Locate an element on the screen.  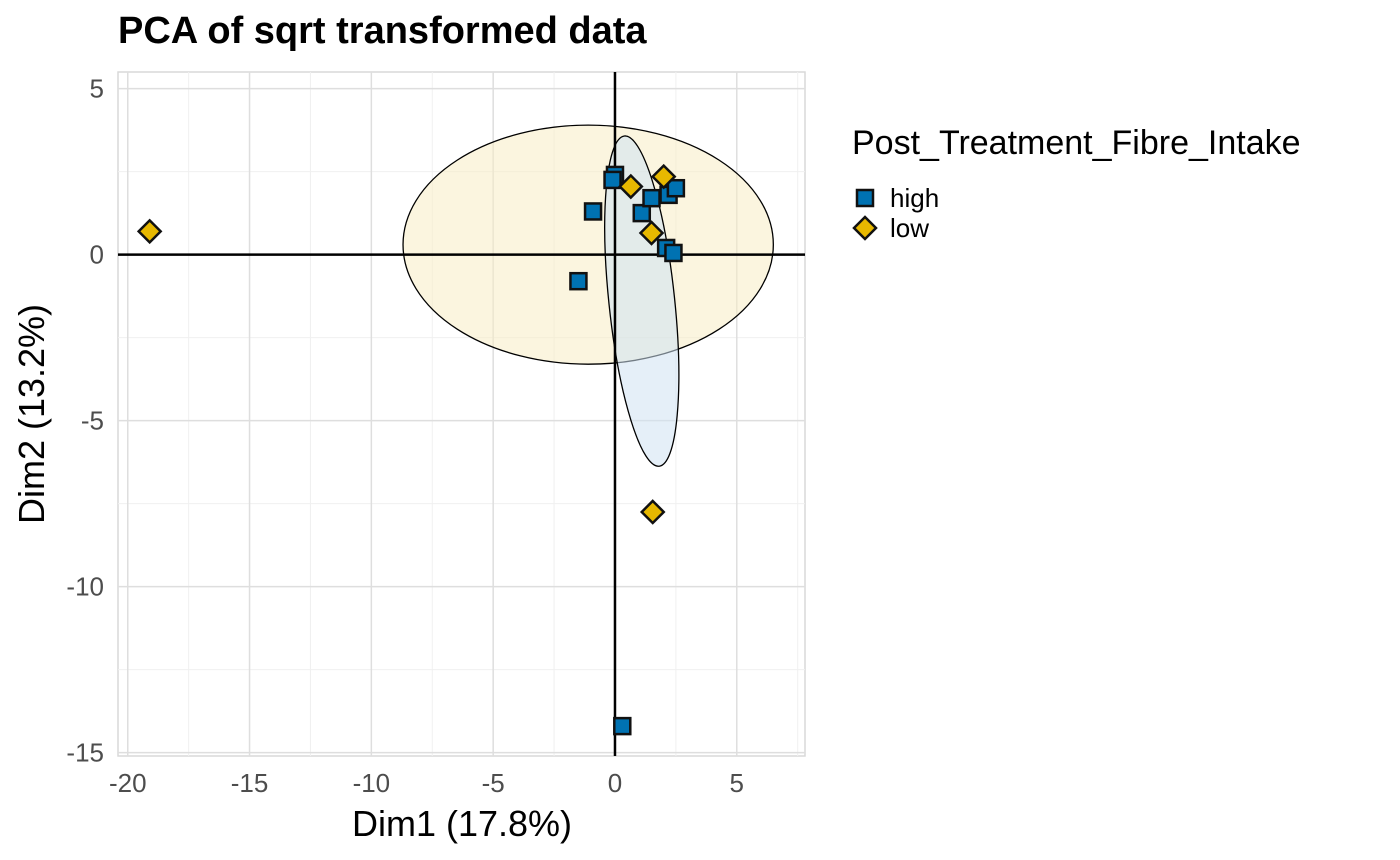
y-tick-label: 0 is located at coordinates (97, 255).